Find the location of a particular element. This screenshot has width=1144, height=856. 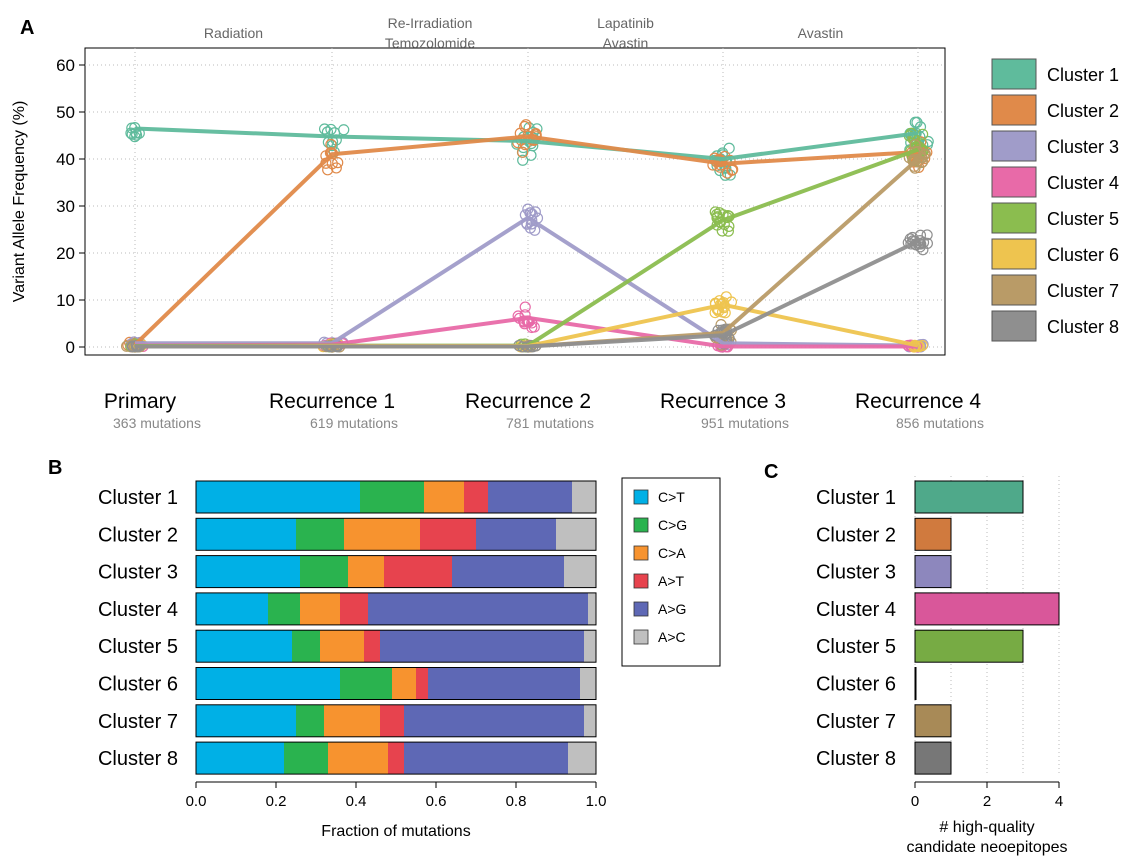

timepoint-mutation-count: 951 mutations is located at coordinates (745, 423).